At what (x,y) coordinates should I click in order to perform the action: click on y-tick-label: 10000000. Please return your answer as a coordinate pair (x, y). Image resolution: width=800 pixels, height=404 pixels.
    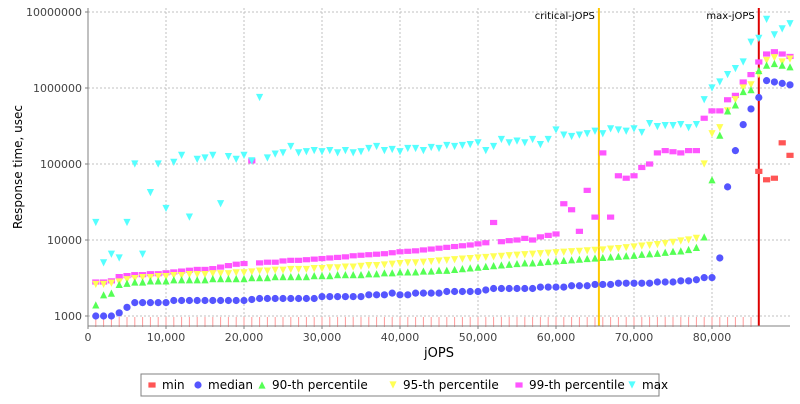
    Looking at the image, I should click on (54, 12).